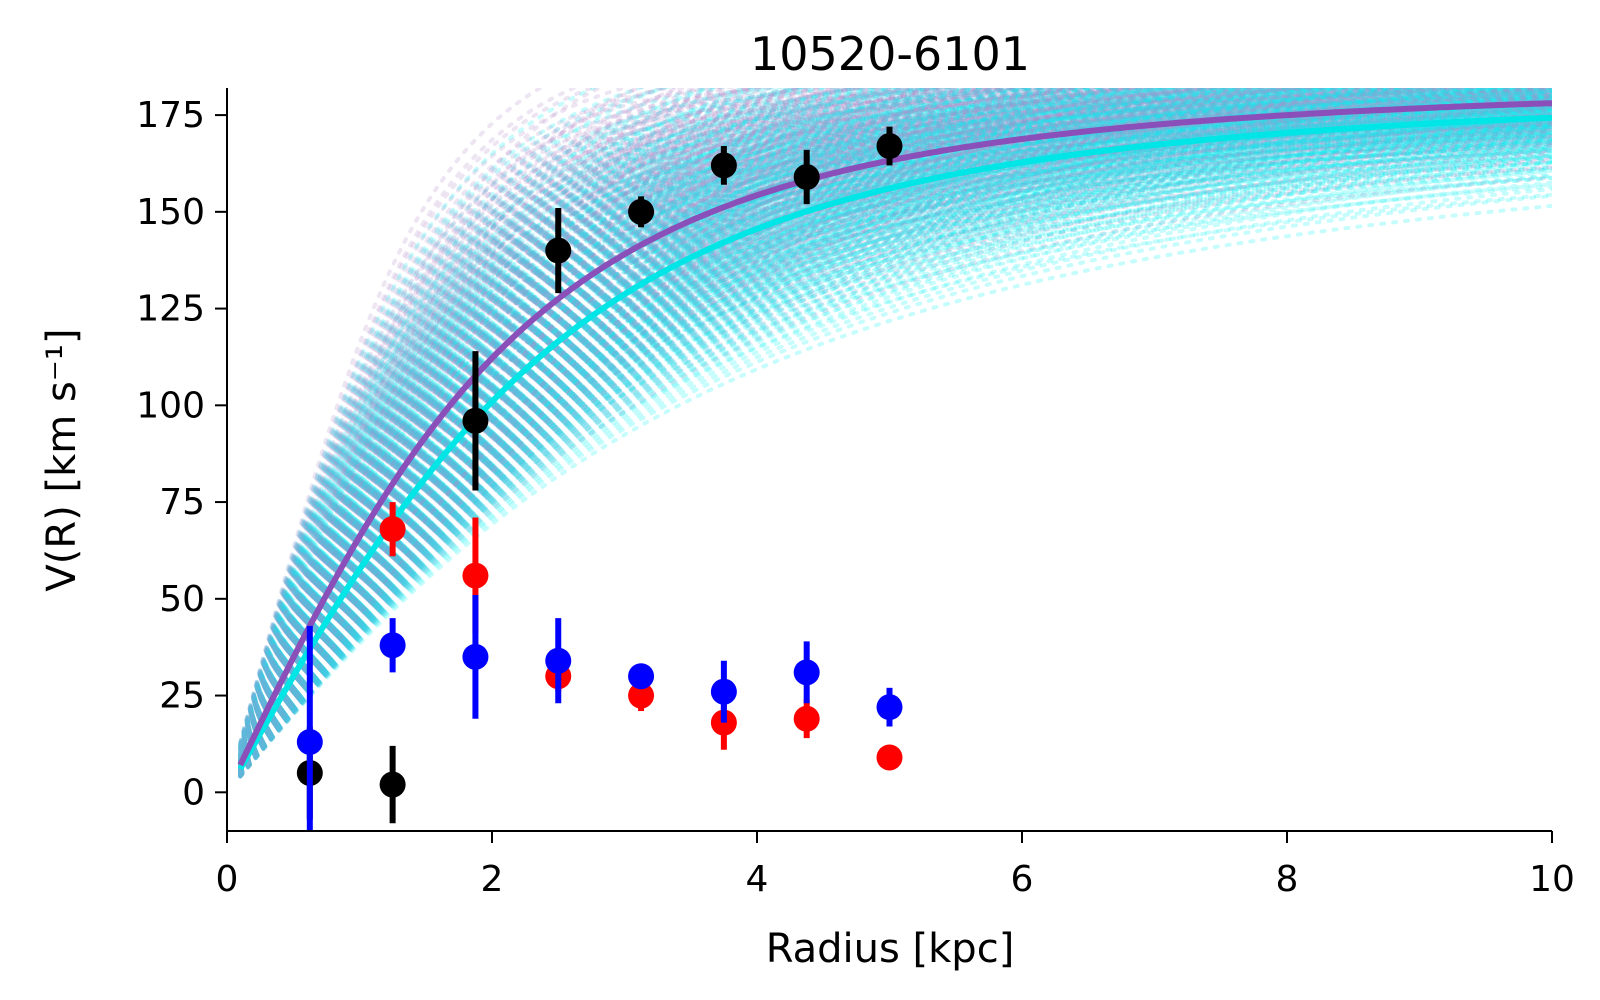 The width and height of the screenshot is (1600, 1000). I want to click on x-tick-label: 10, so click(1552, 879).